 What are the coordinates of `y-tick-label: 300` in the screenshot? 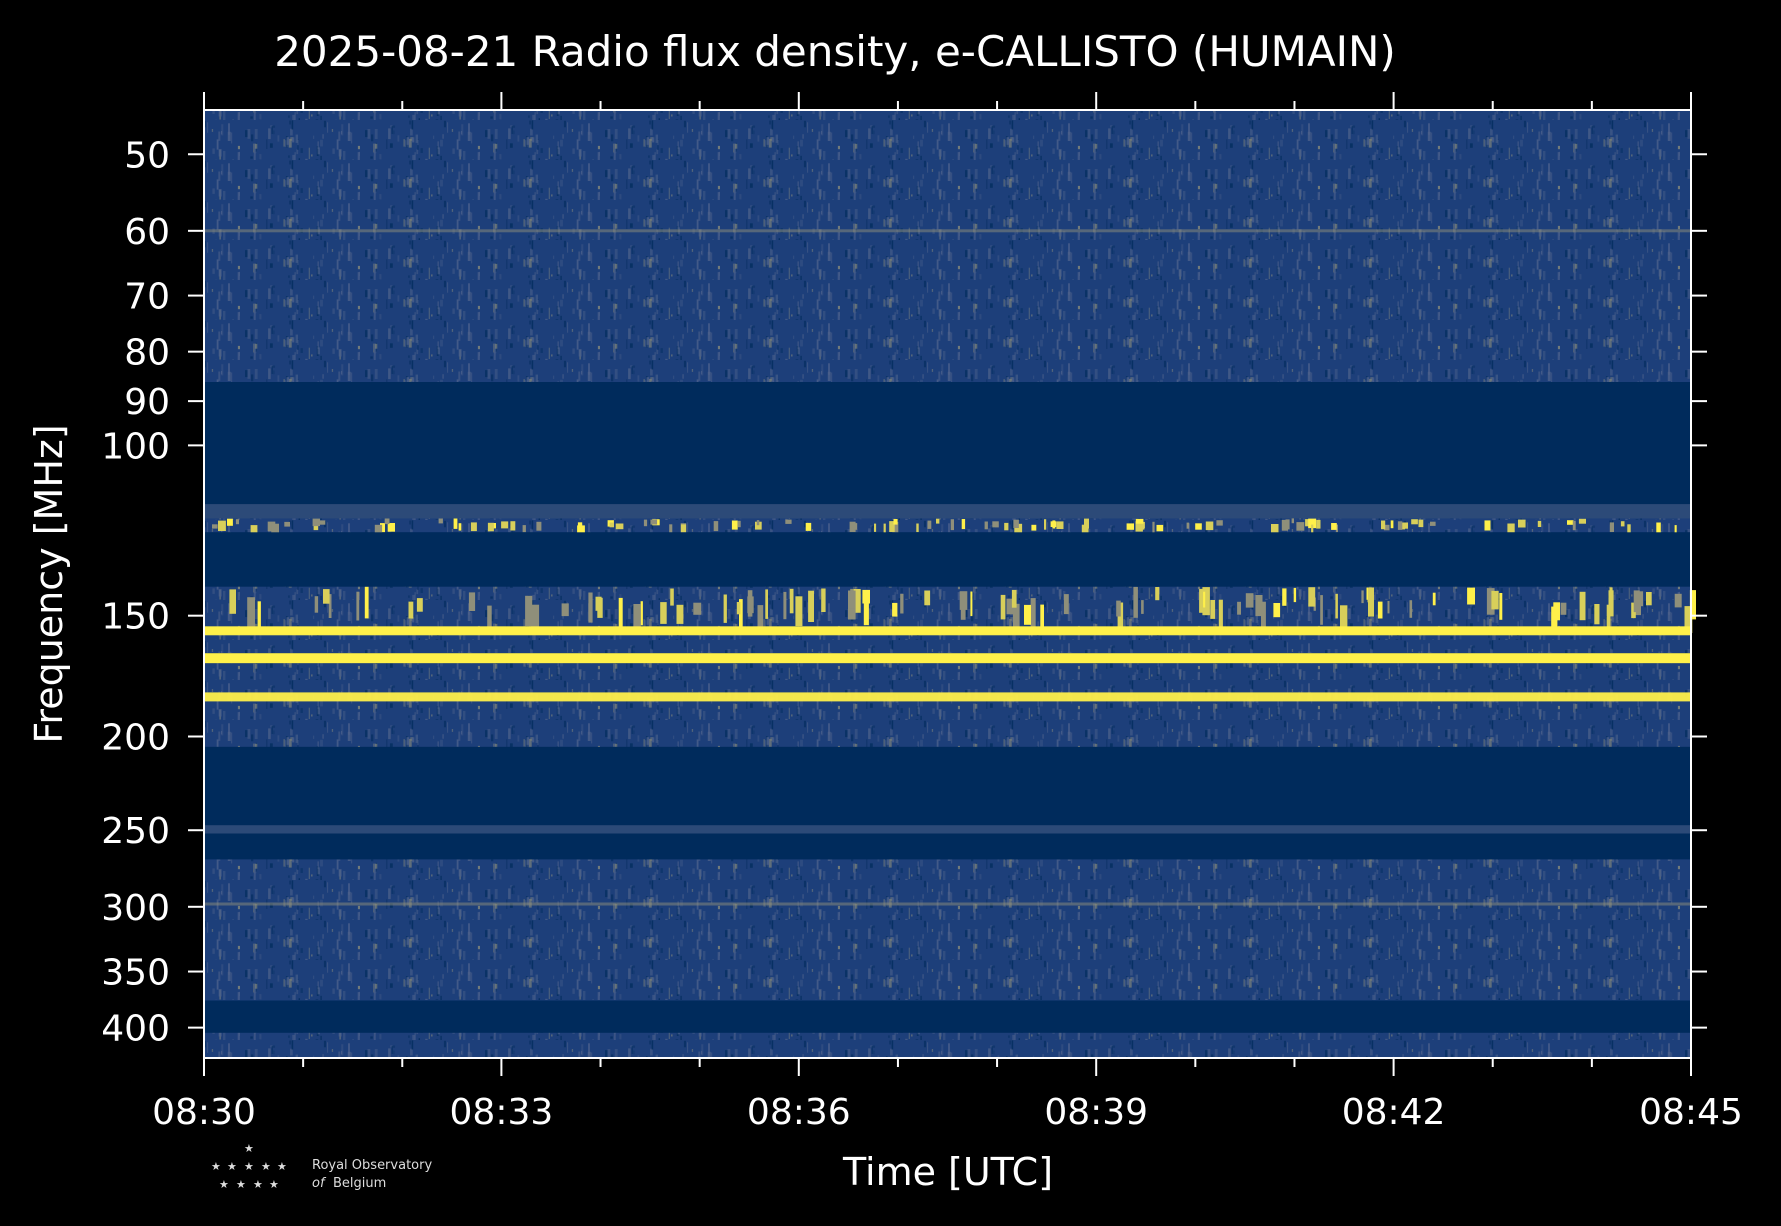 It's located at (135, 908).